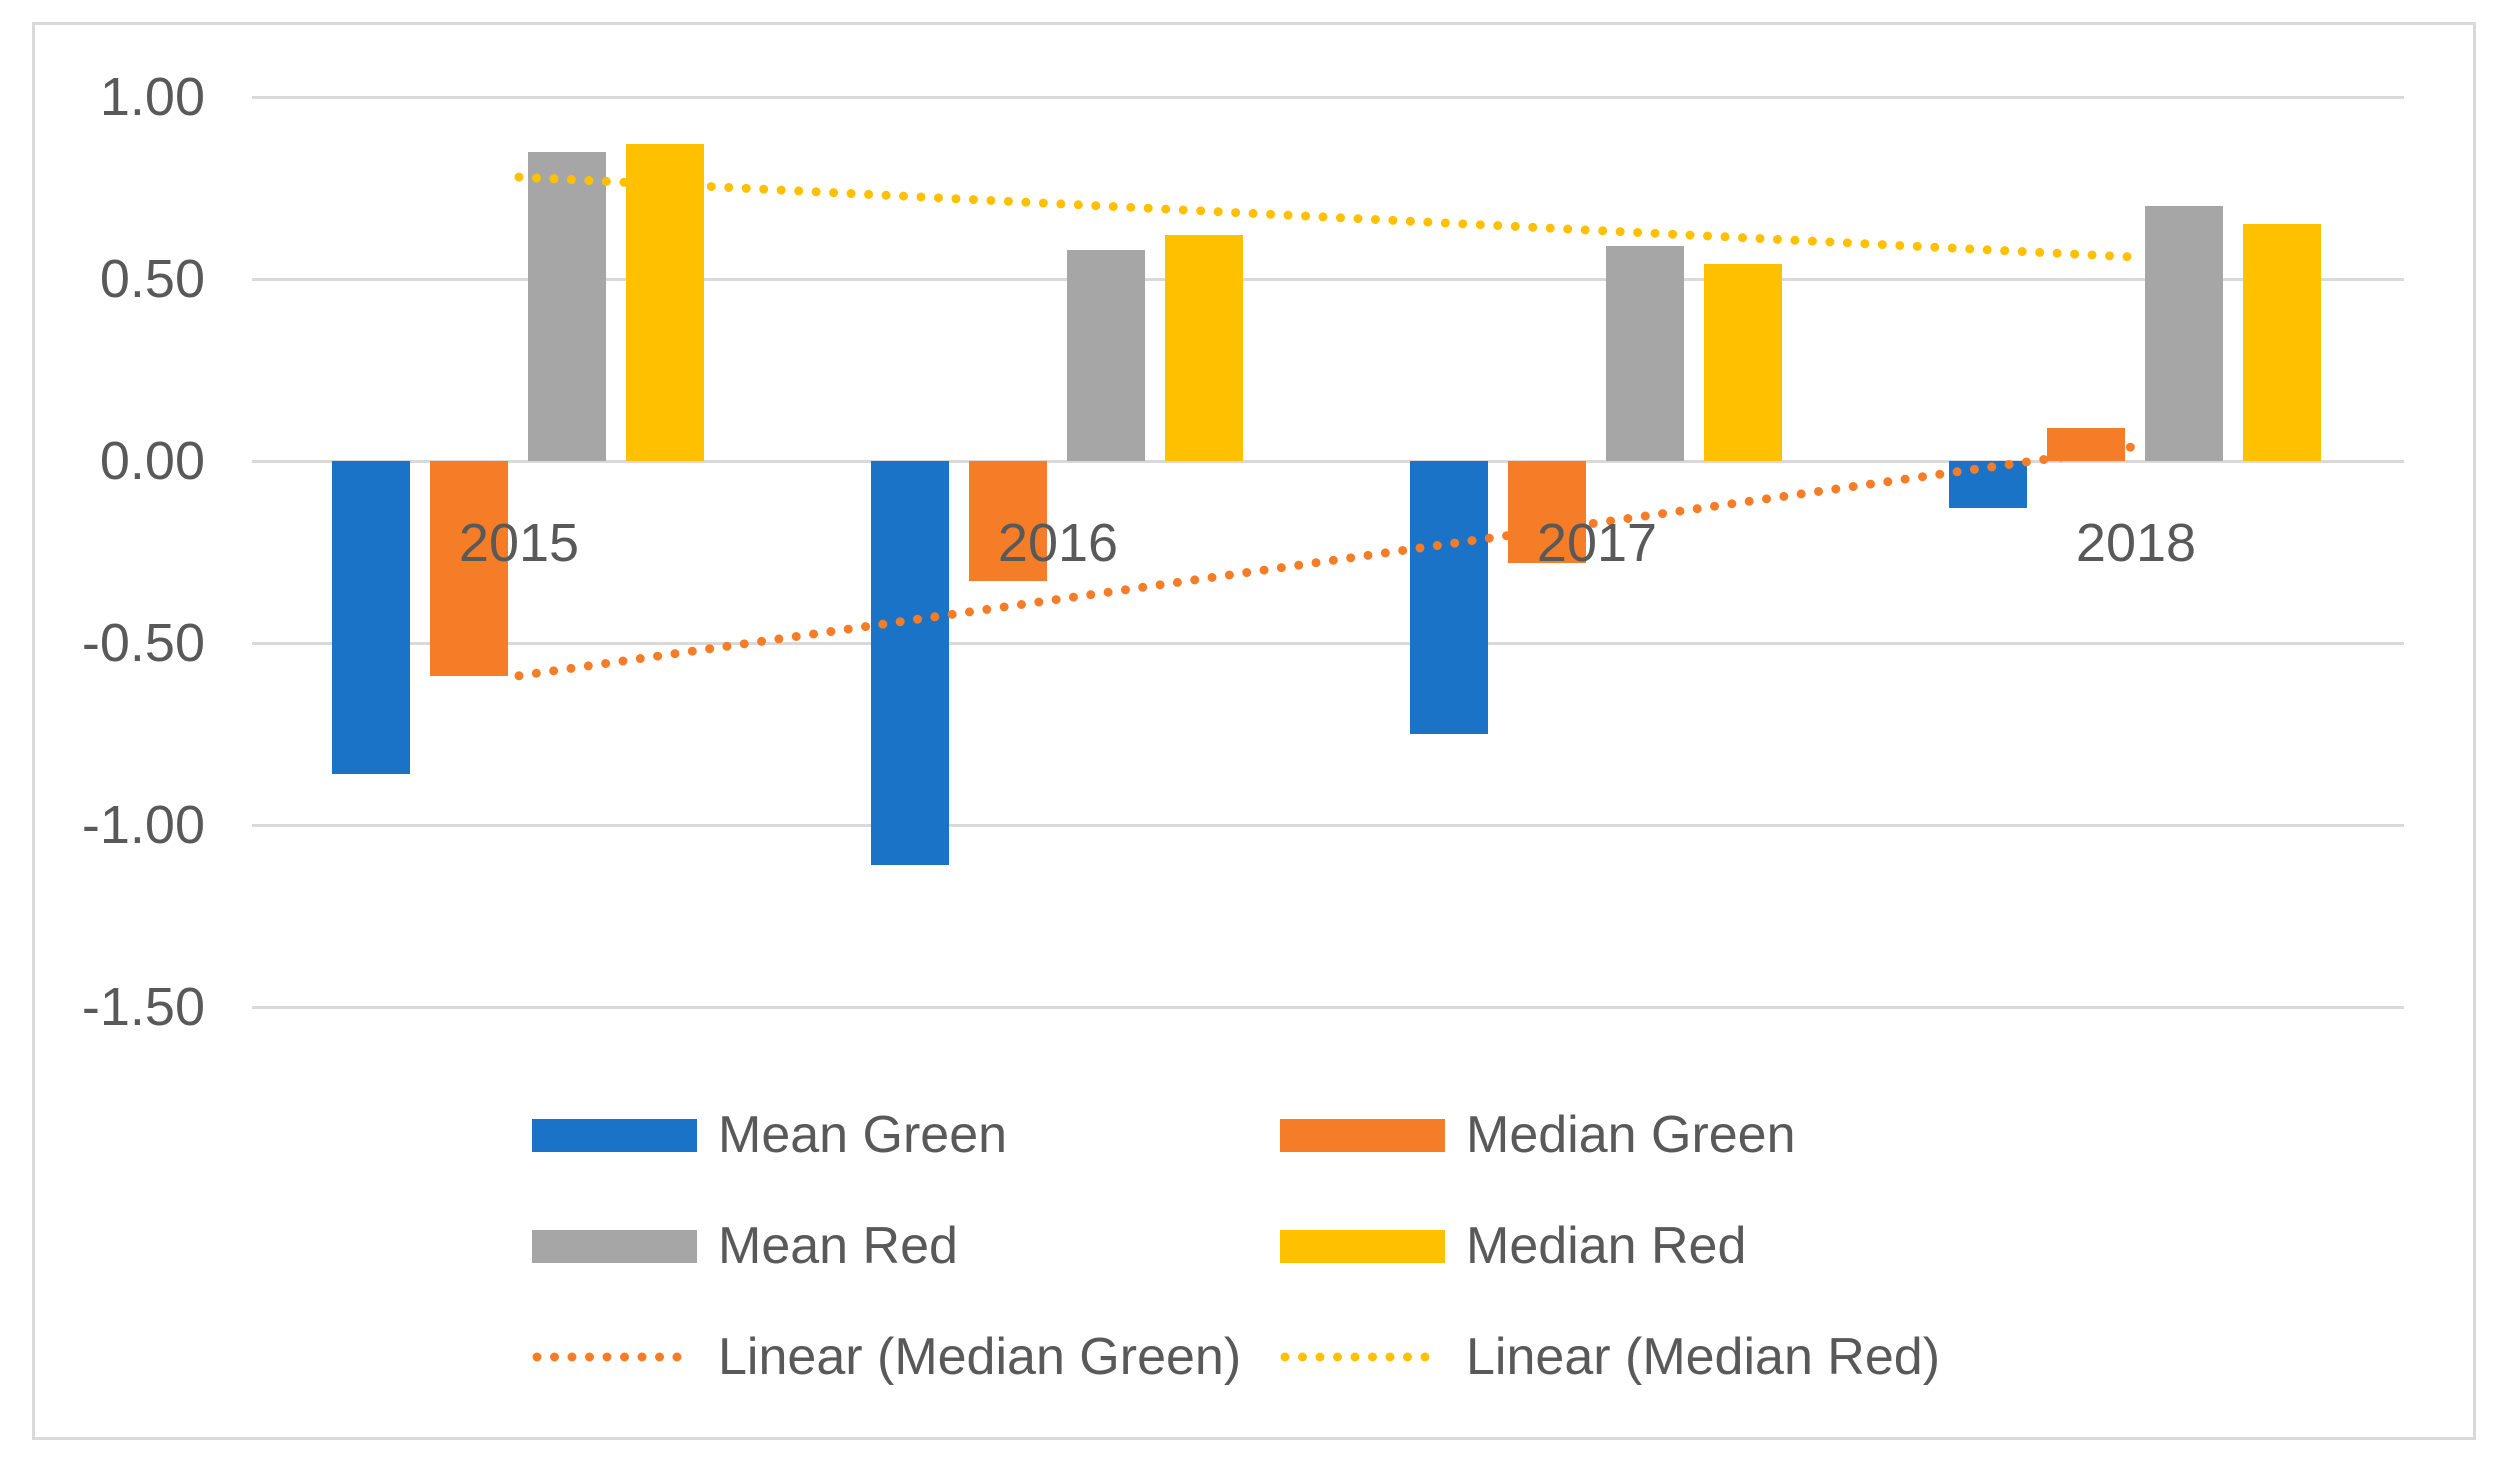 Image resolution: width=2506 pixels, height=1466 pixels. I want to click on legend-label-linear-median-green: Linear (Median Green), so click(980, 1357).